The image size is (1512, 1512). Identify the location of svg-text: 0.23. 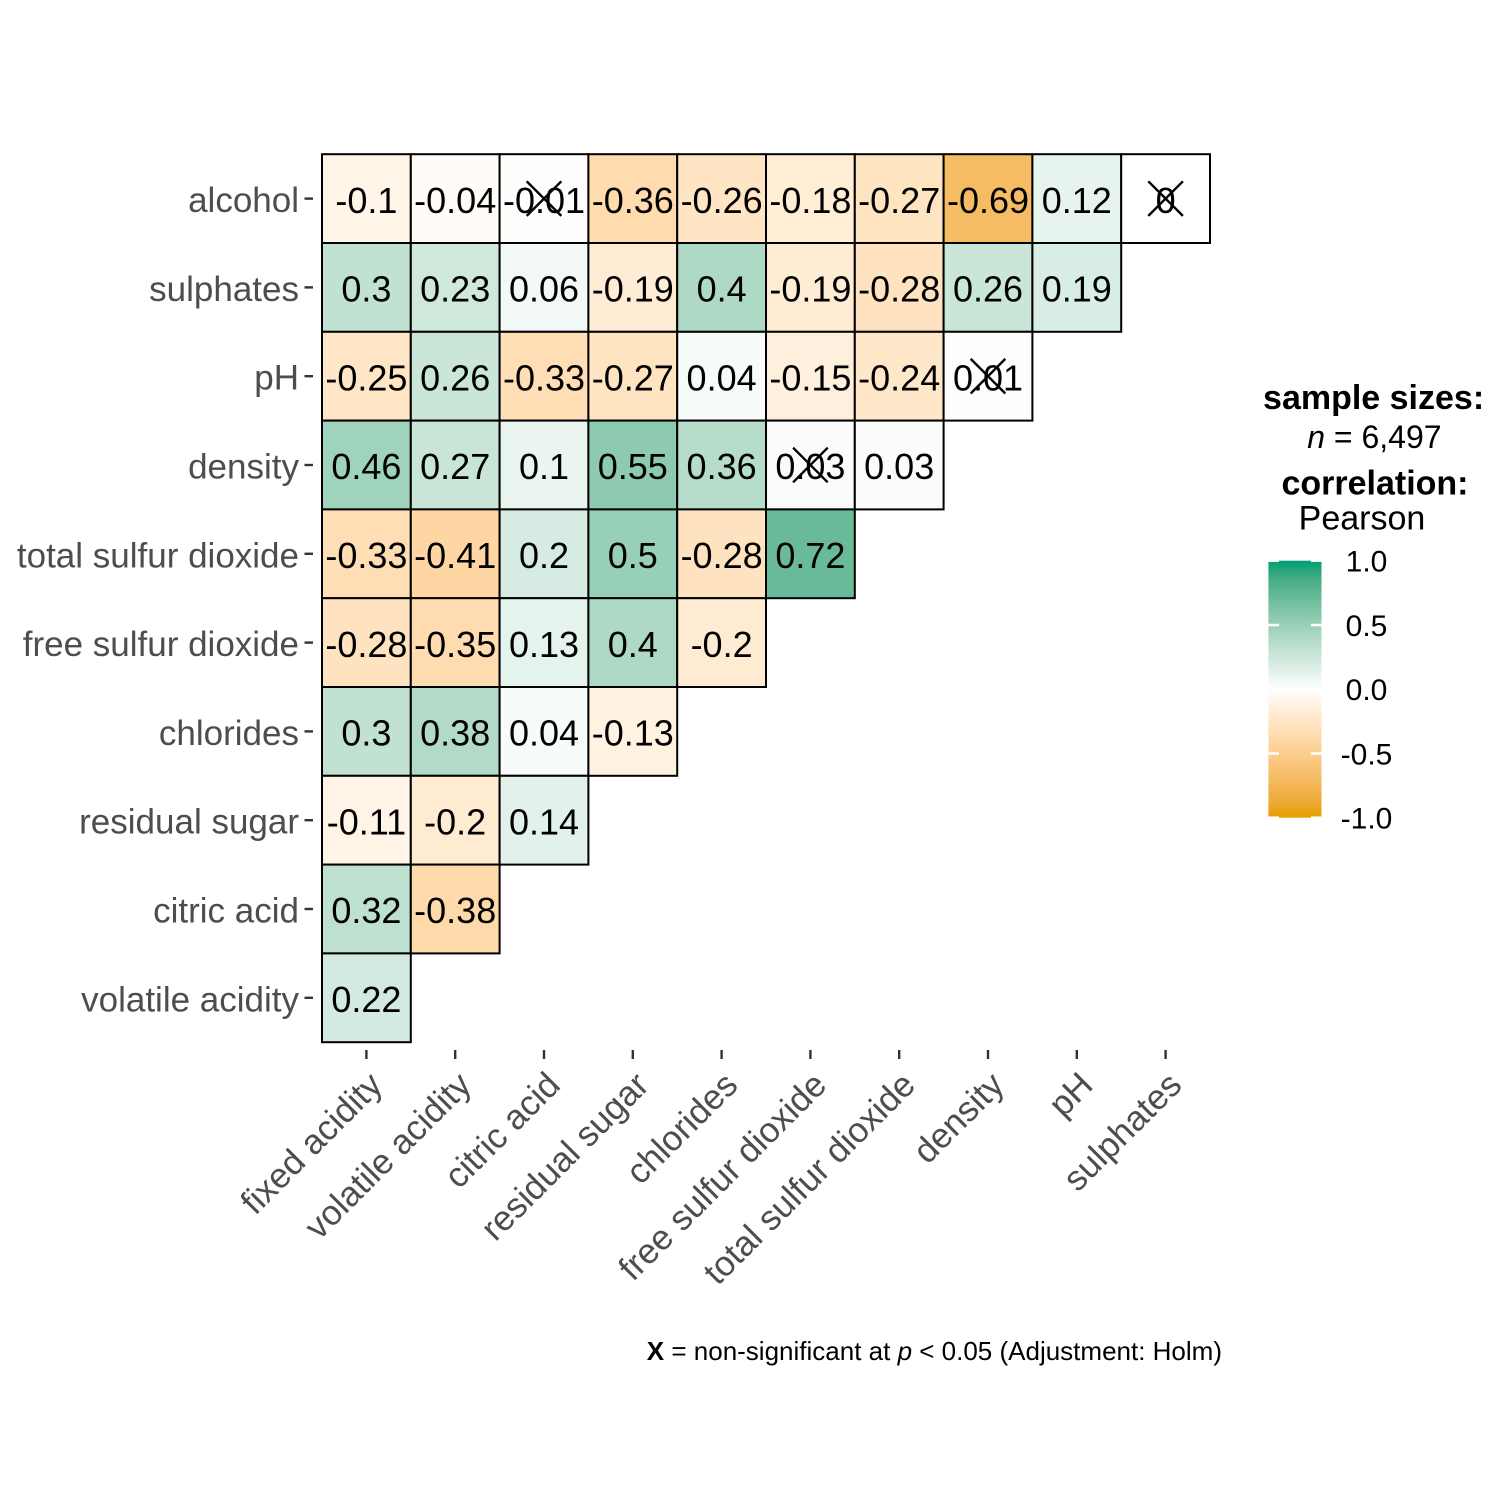
(455, 289).